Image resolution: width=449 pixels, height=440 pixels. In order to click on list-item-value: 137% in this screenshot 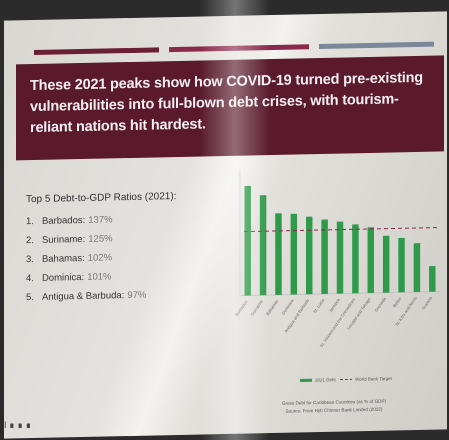, I will do `click(100, 220)`.